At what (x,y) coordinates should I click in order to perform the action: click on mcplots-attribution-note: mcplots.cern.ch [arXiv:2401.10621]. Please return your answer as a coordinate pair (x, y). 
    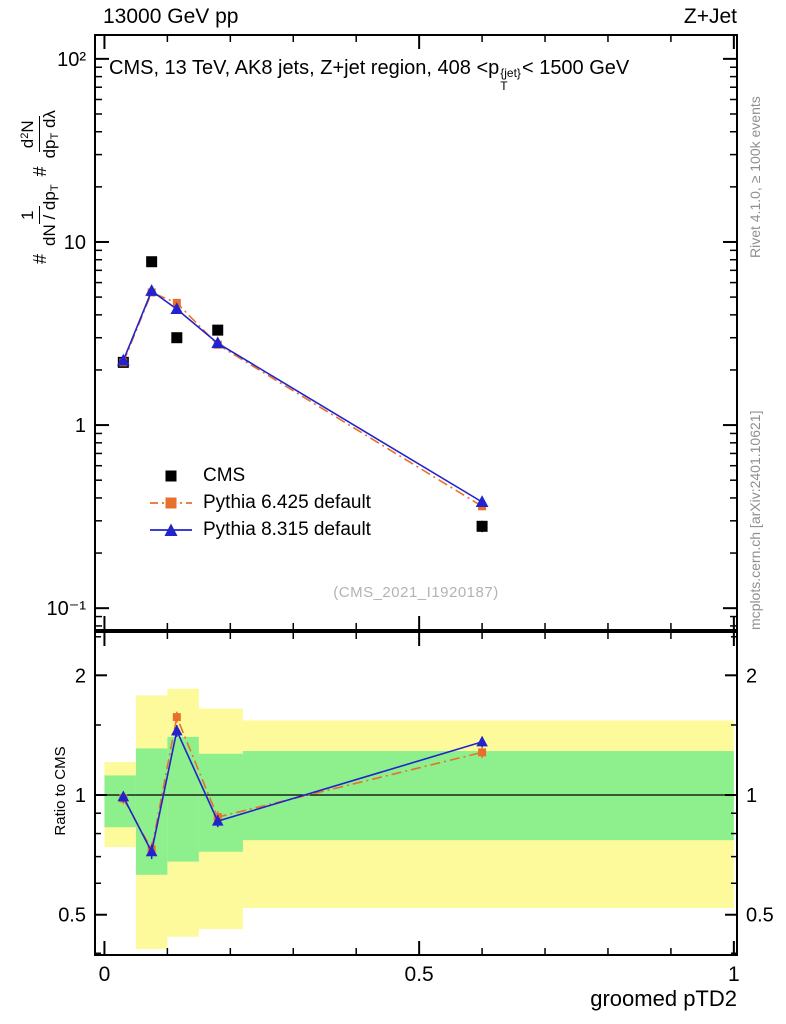
    Looking at the image, I should click on (755, 520).